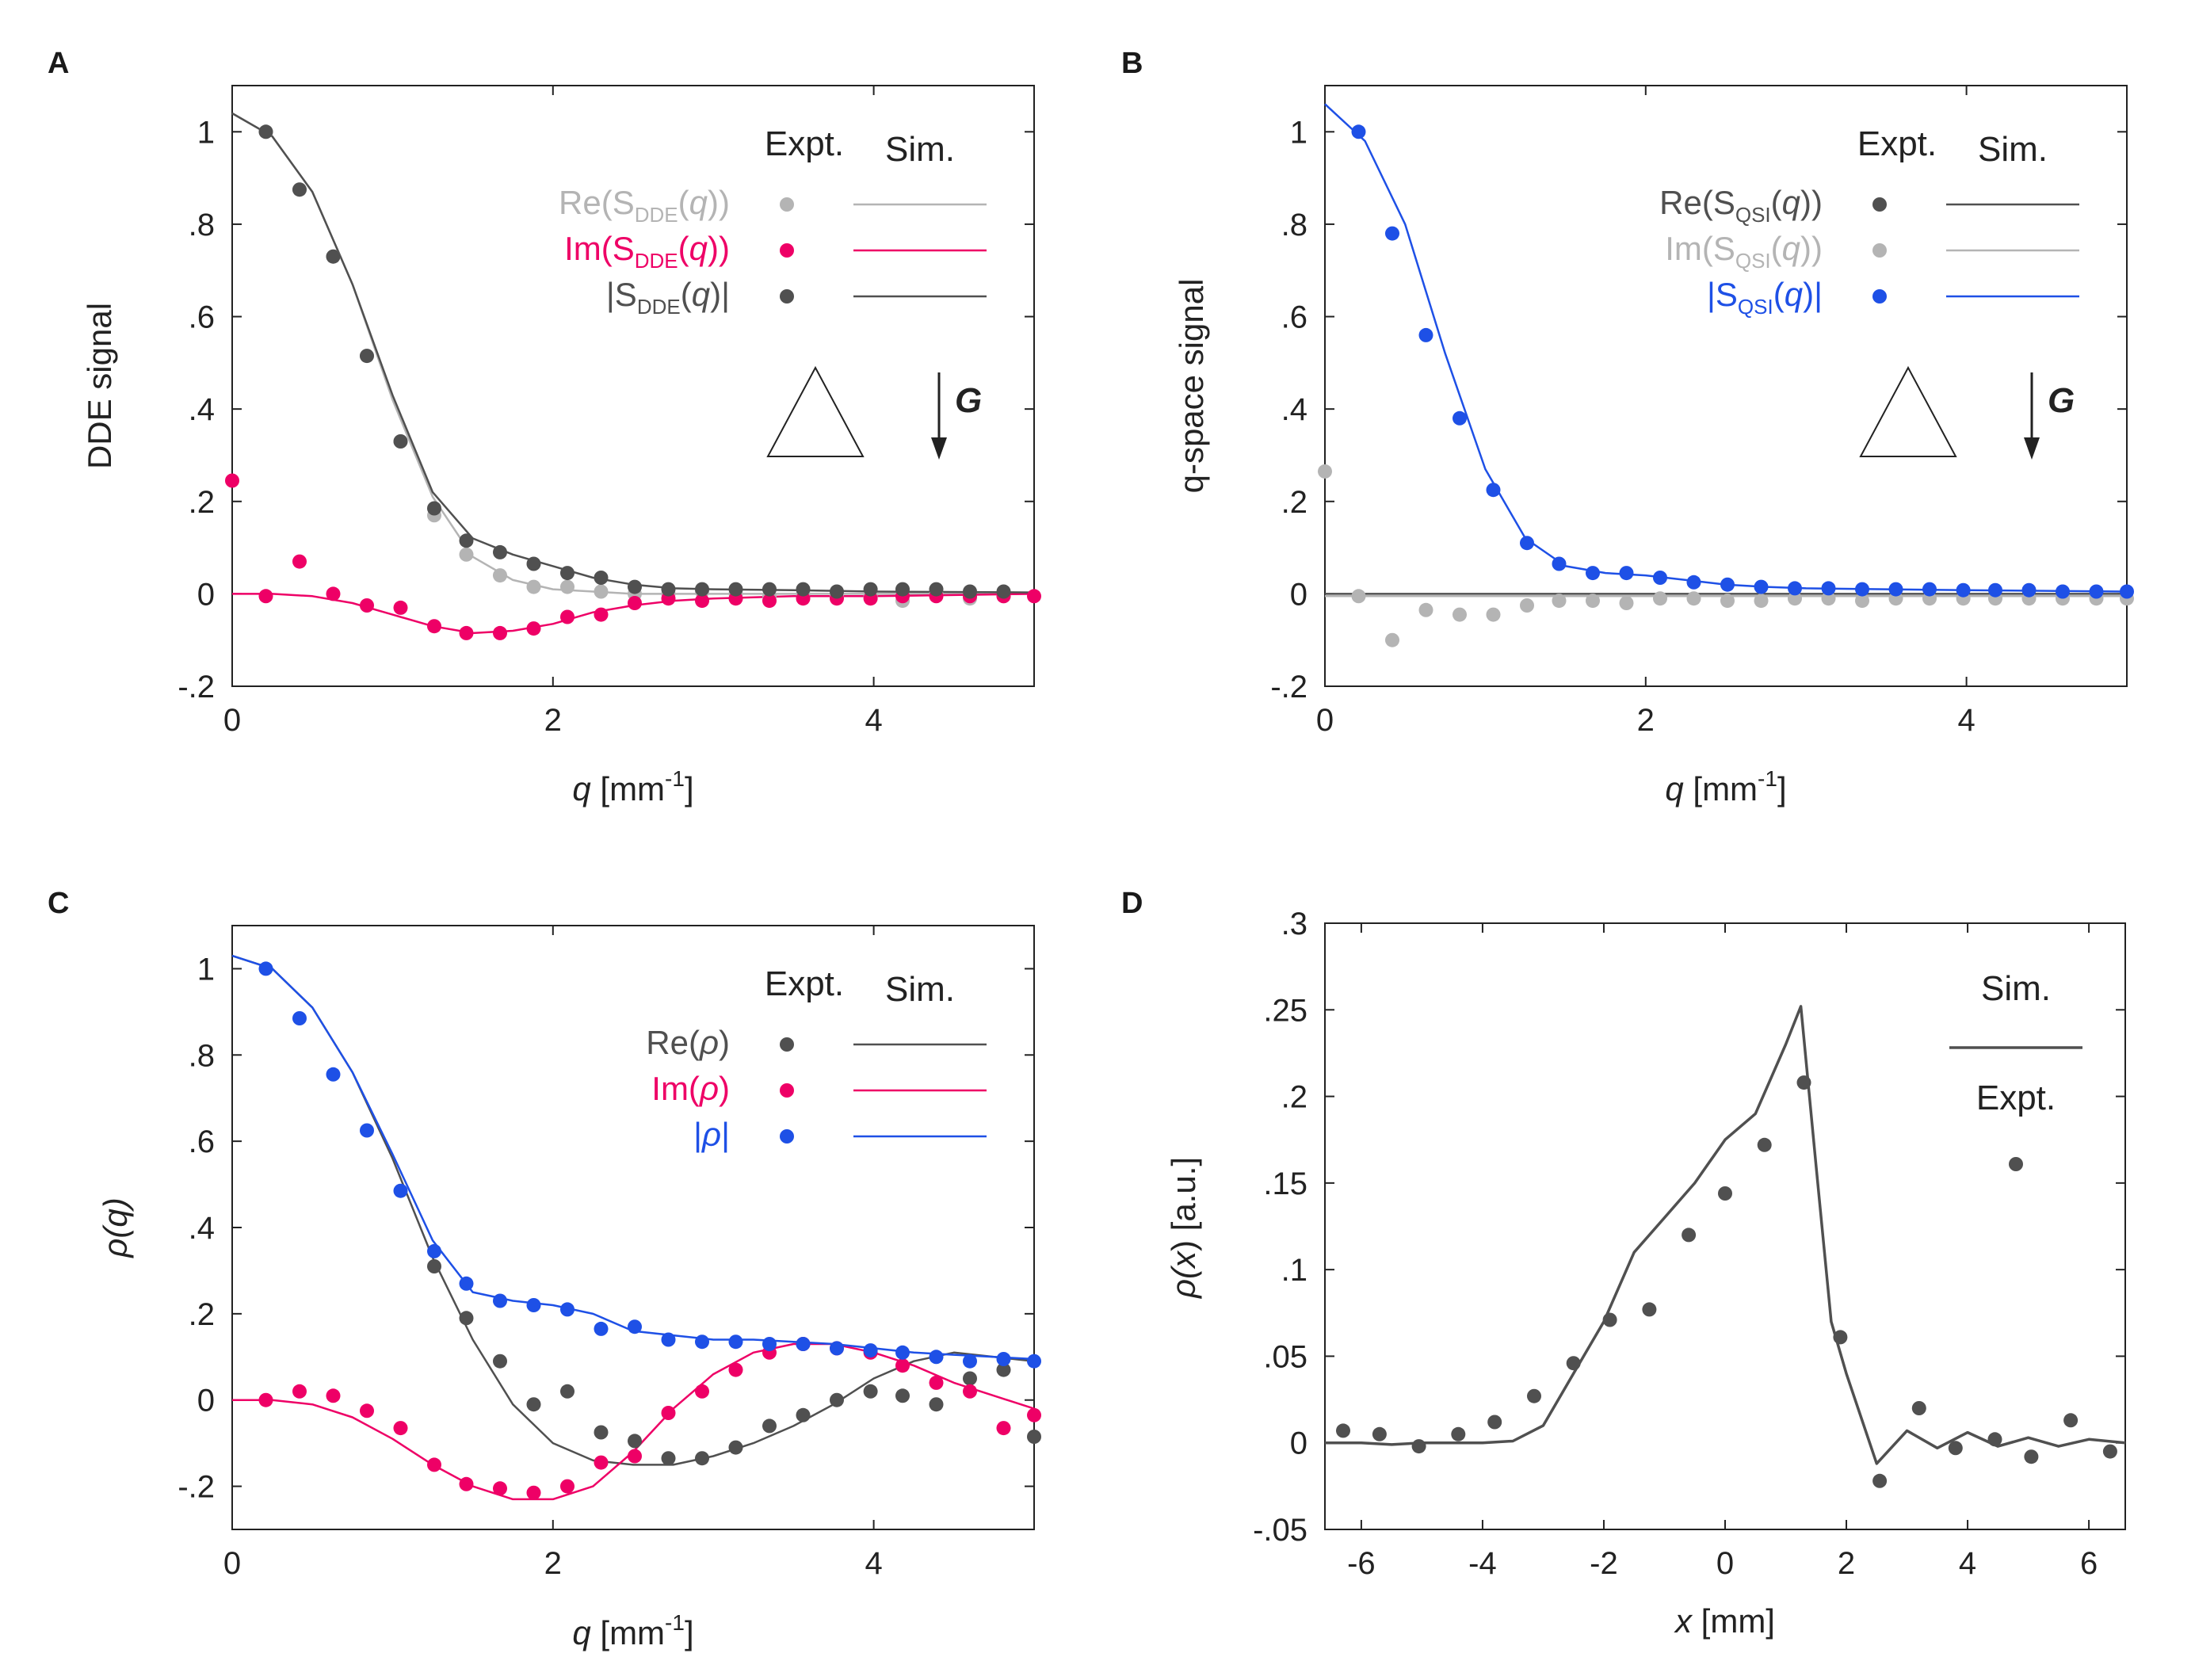 The image size is (2195, 1680). Describe the element at coordinates (232, 720) in the screenshot. I see `x-tick-label: 0` at that location.